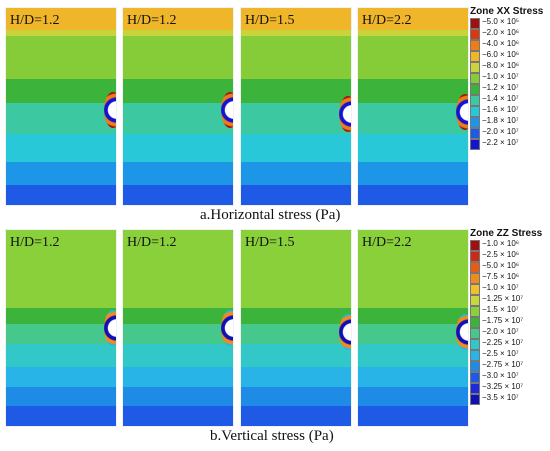 Image resolution: width=550 pixels, height=451 pixels. What do you see at coordinates (270, 242) in the screenshot?
I see `panel-label: H/D=1.5` at bounding box center [270, 242].